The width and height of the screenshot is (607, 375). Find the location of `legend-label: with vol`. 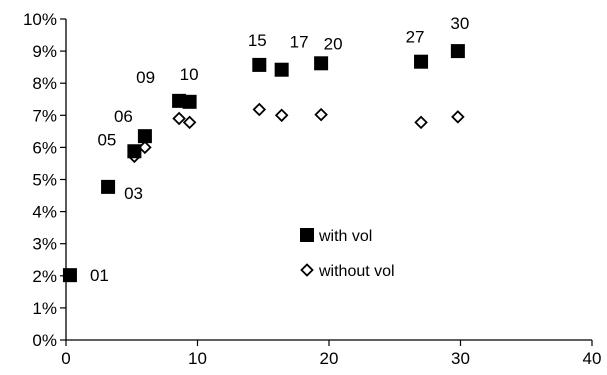

legend-label: with vol is located at coordinates (345, 236).